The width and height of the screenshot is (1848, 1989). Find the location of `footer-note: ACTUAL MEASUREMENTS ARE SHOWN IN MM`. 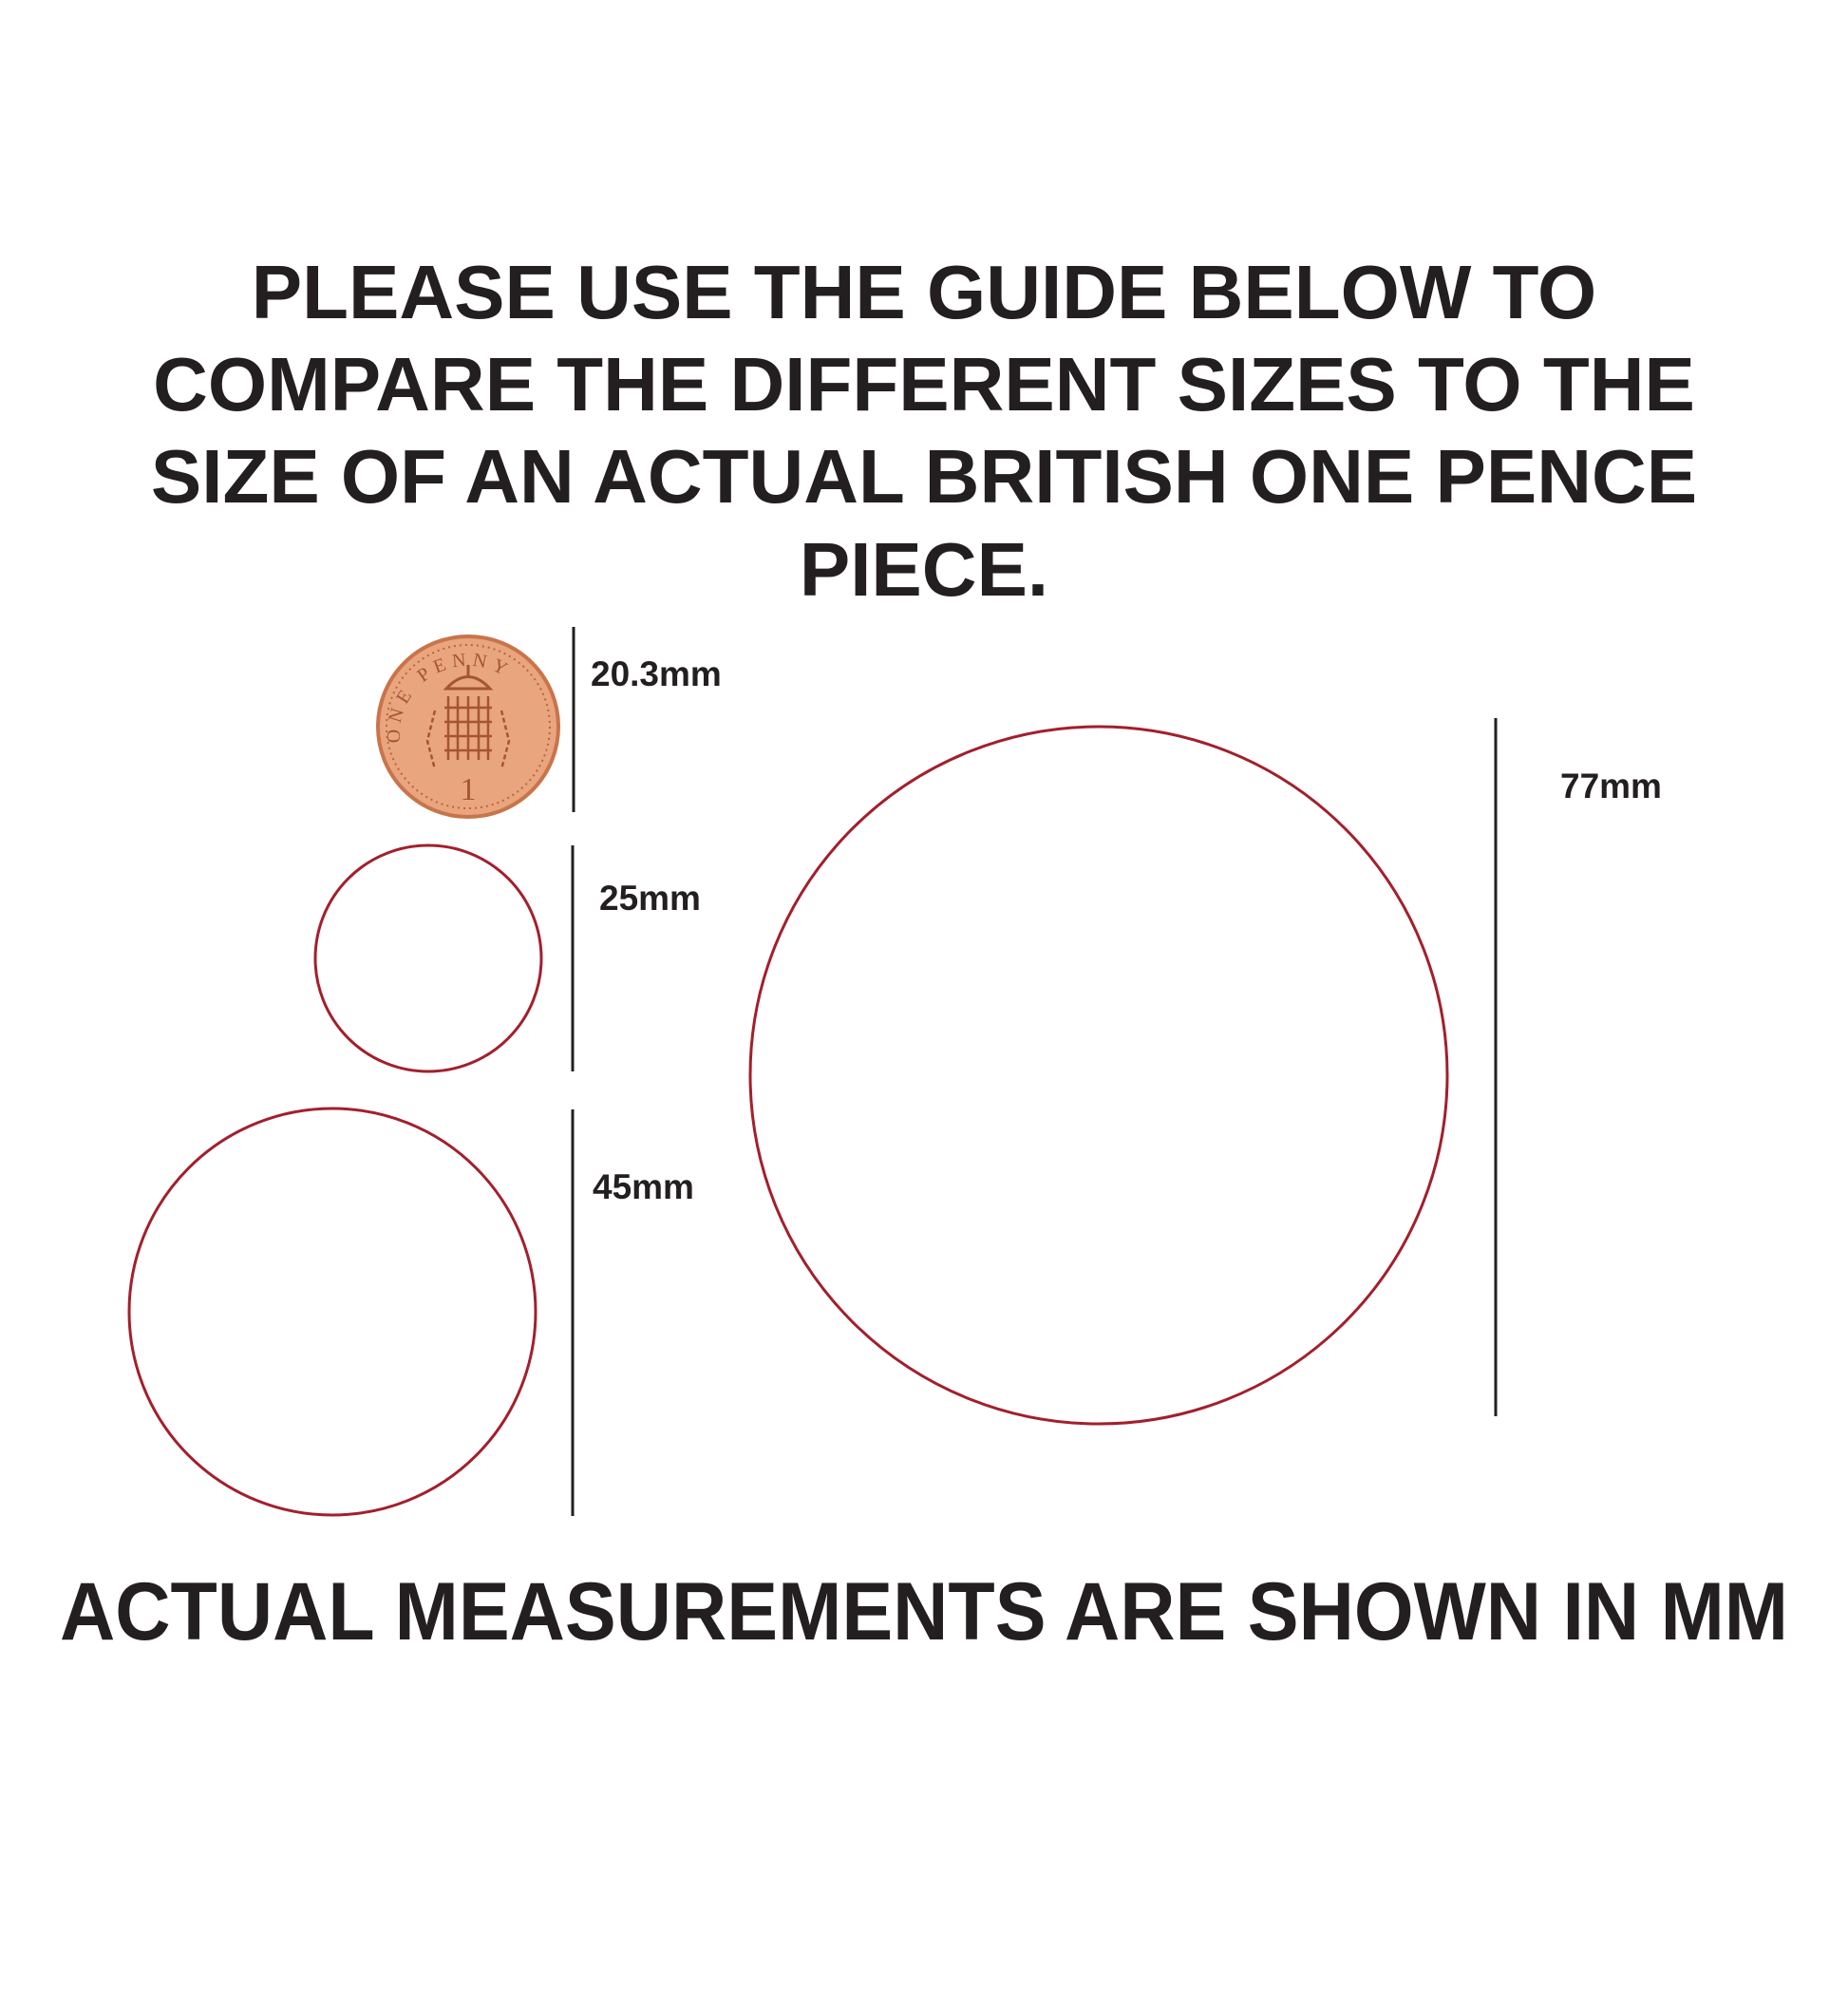

footer-note: ACTUAL MEASUREMENTS ARE SHOWN IN MM is located at coordinates (924, 1612).